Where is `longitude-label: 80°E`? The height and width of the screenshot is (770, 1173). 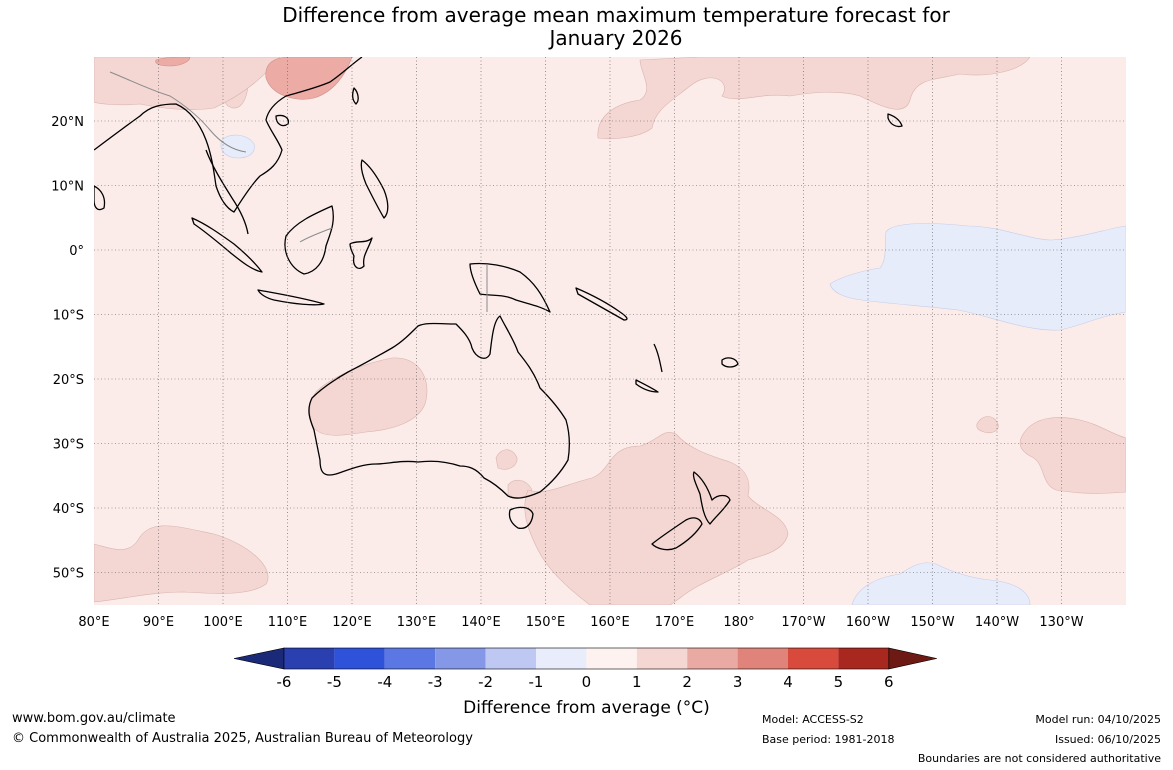 longitude-label: 80°E is located at coordinates (93, 622).